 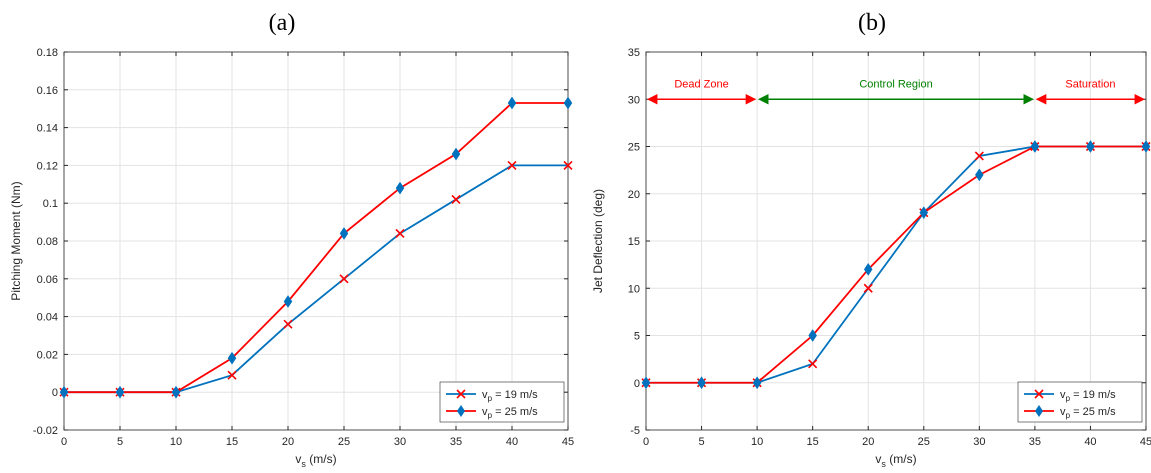 I want to click on y-axis-label: Jet Deflection (deg), so click(x=598, y=241).